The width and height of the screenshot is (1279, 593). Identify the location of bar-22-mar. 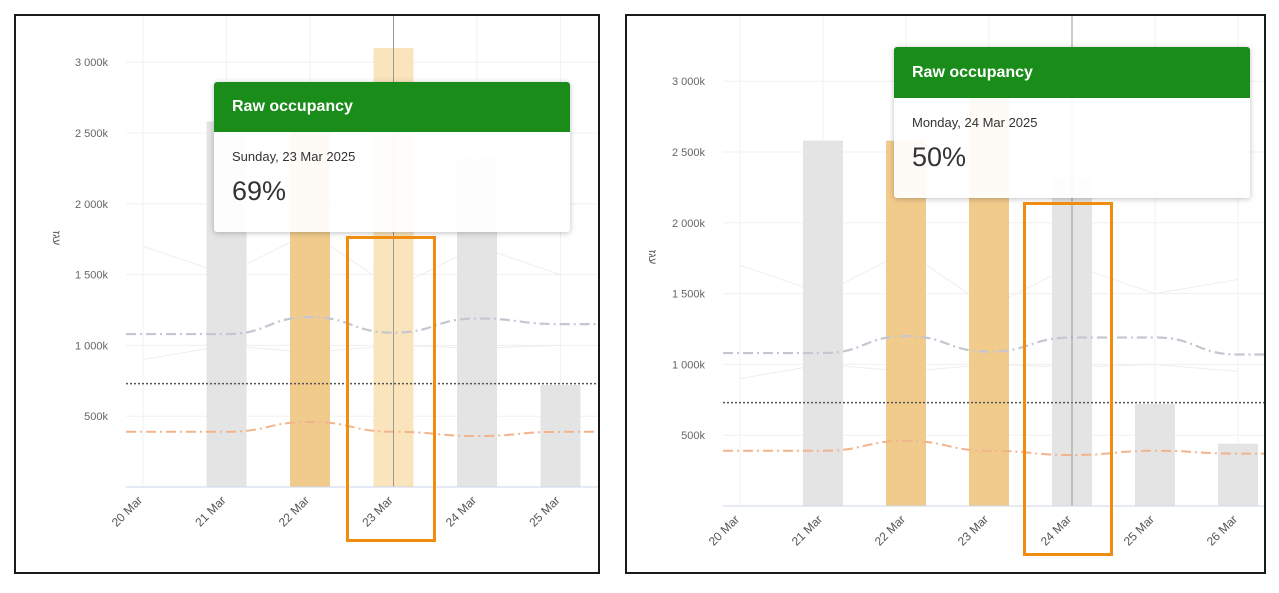
(906, 323).